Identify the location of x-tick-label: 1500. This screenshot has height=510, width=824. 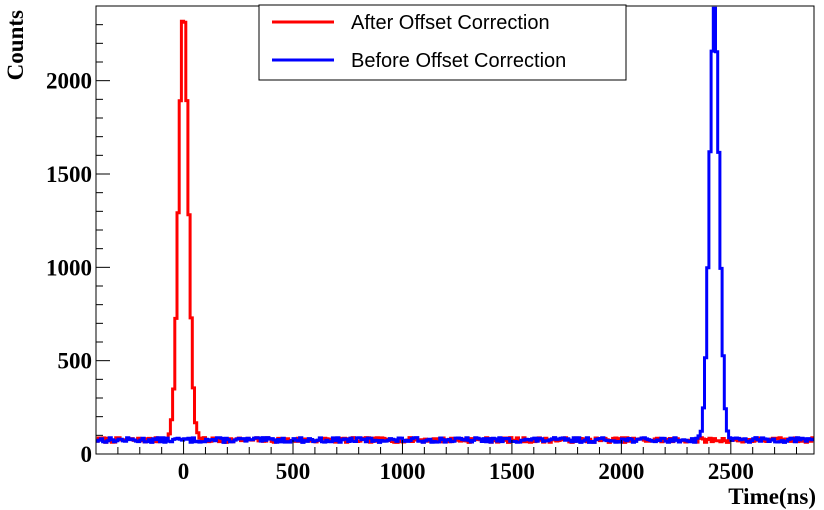
(512, 471).